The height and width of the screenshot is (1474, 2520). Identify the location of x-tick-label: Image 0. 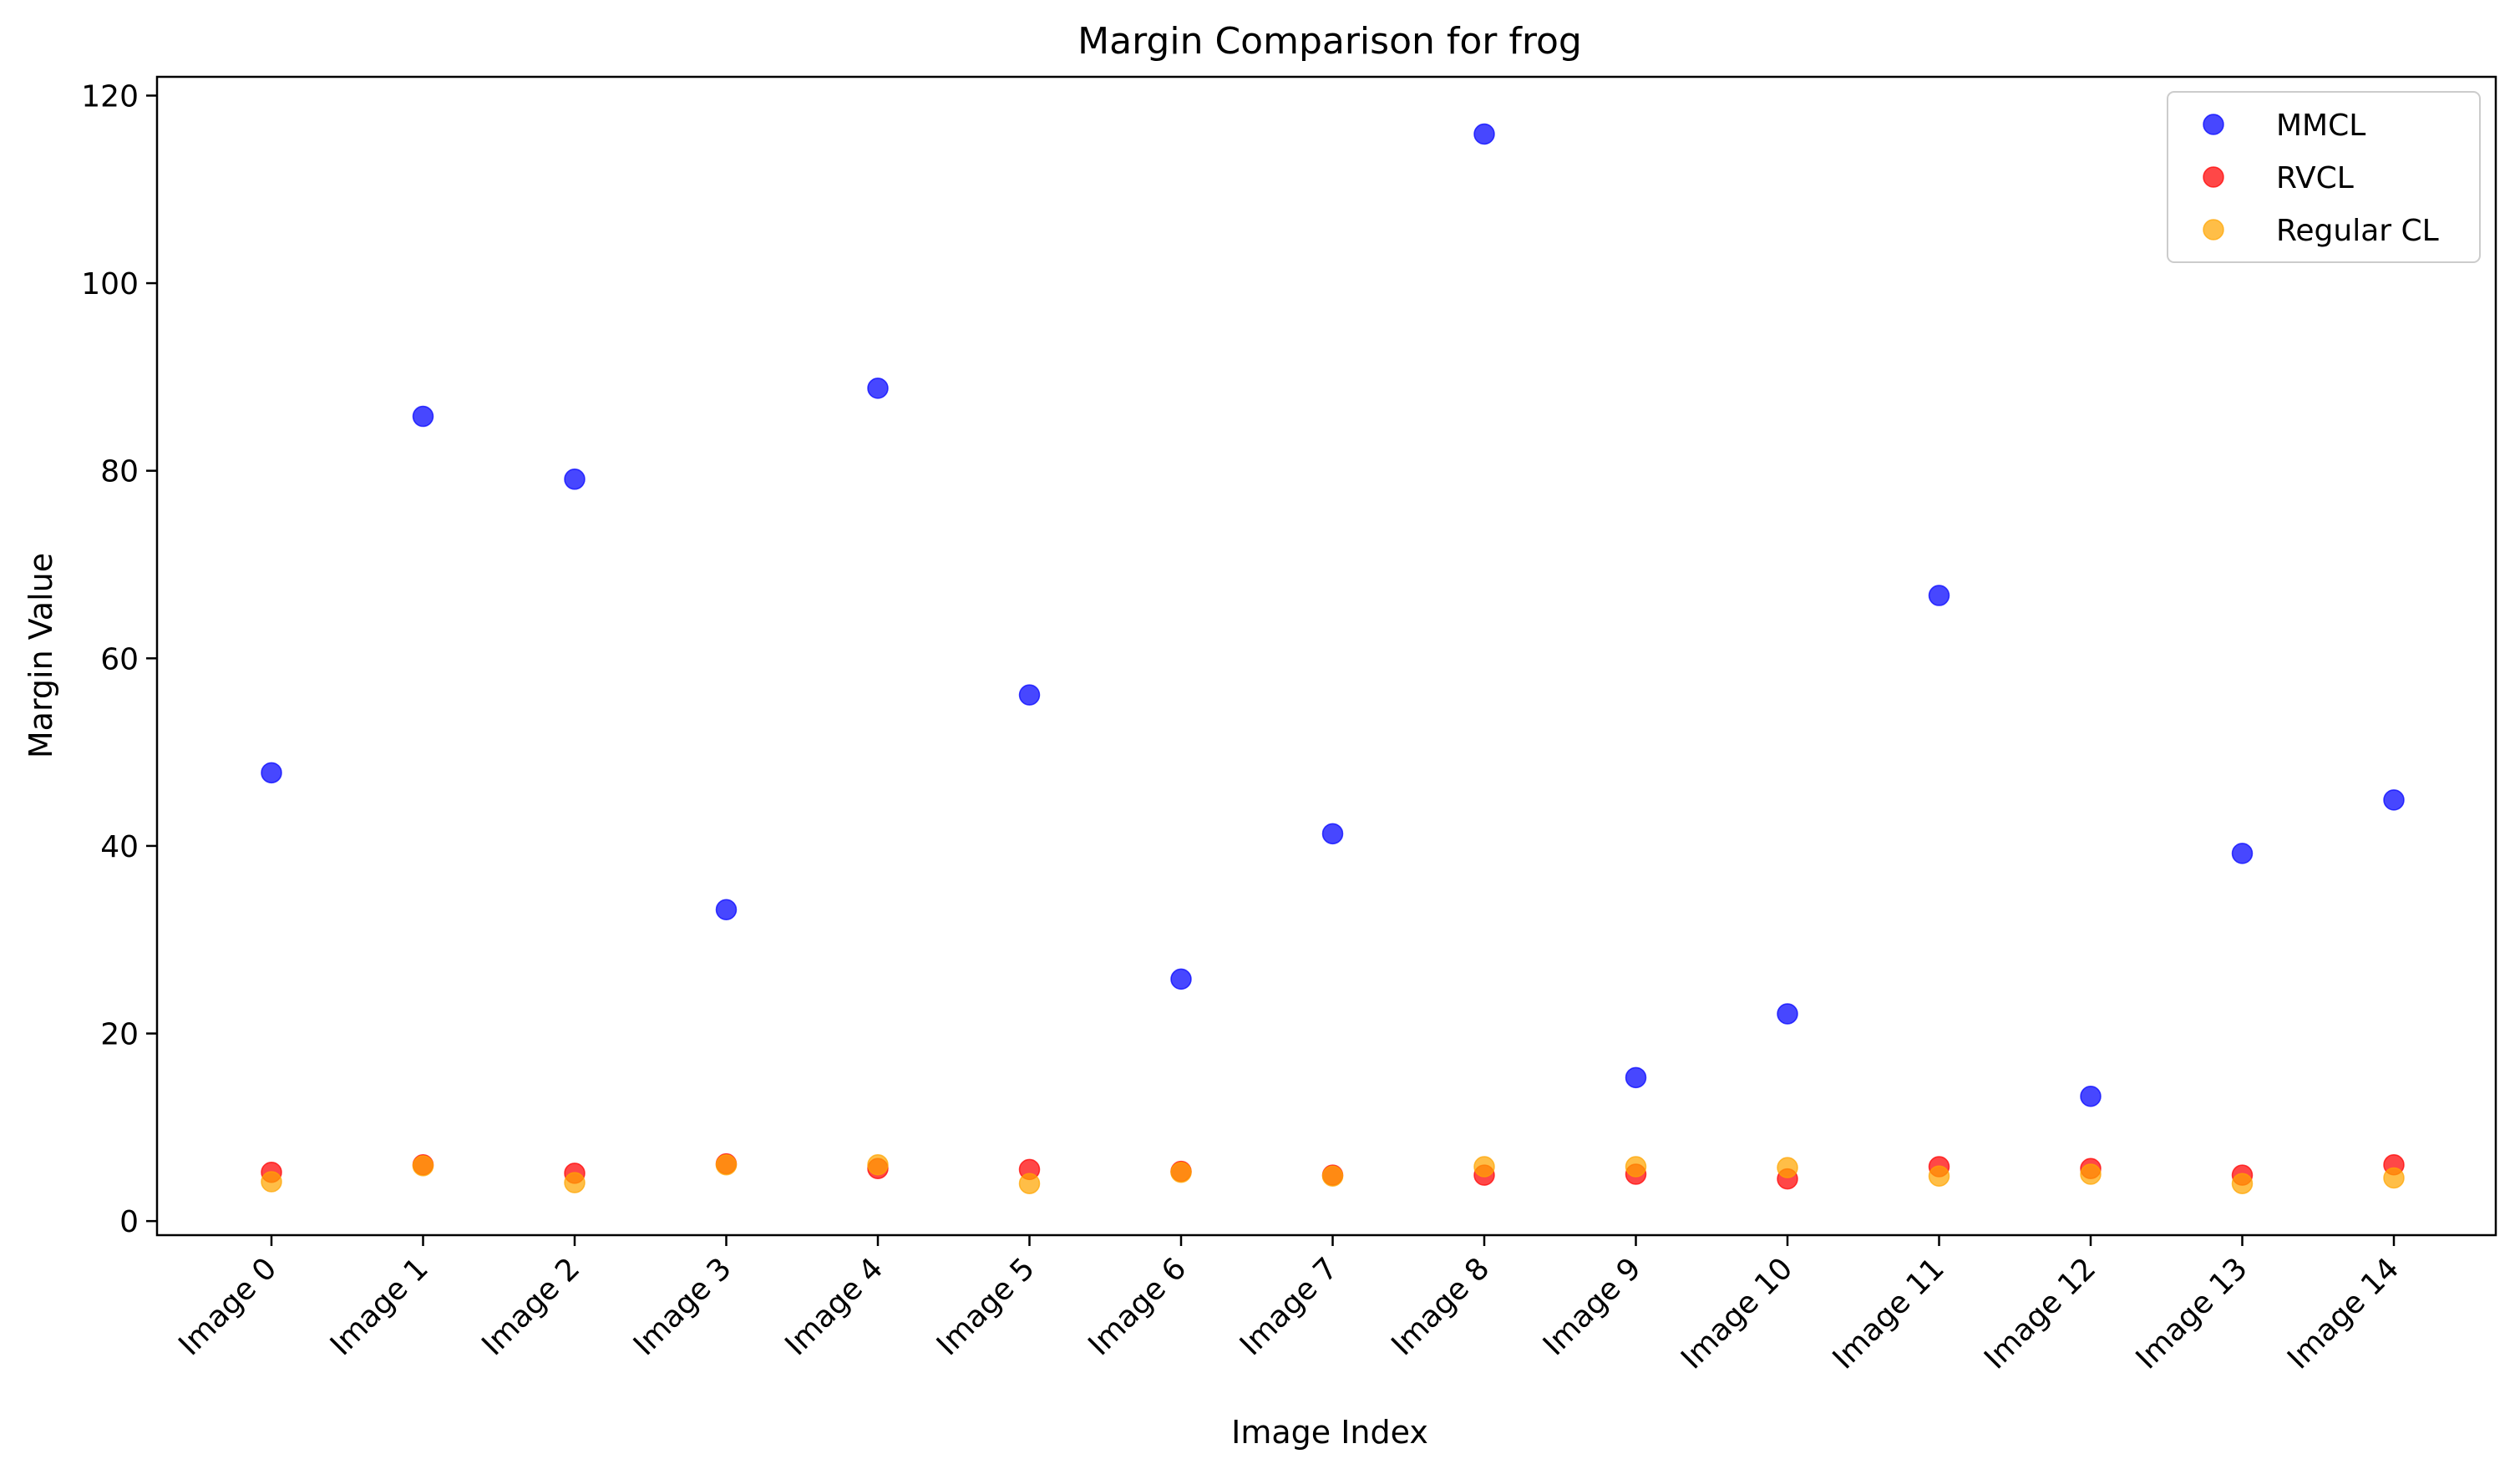
(227, 1306).